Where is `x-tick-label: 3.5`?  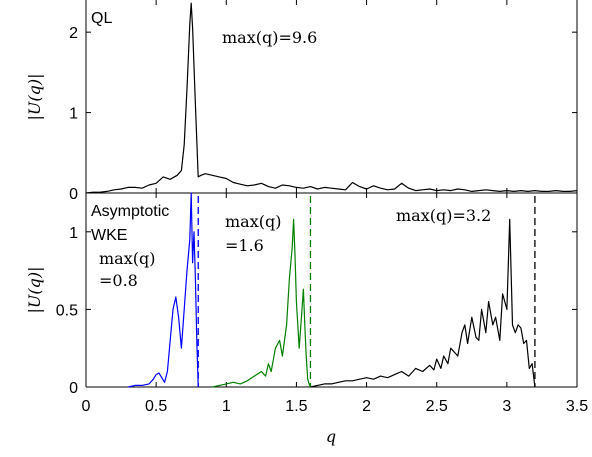
x-tick-label: 3.5 is located at coordinates (577, 406).